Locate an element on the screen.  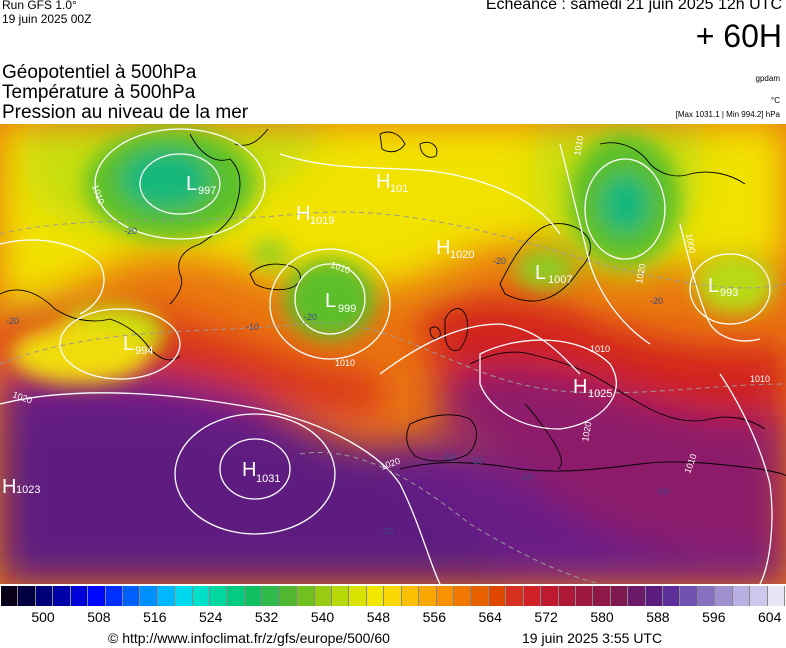
center-type-9: H is located at coordinates (249, 470).